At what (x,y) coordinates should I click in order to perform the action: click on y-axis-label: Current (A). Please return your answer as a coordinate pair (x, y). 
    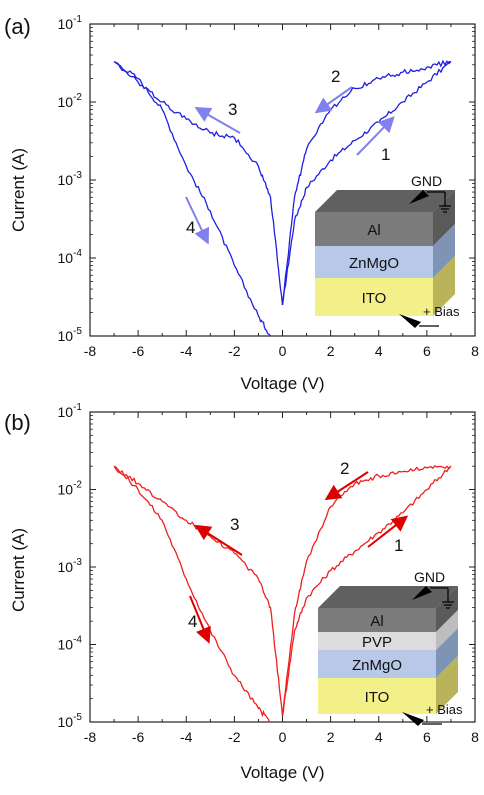
    Looking at the image, I should click on (18, 570).